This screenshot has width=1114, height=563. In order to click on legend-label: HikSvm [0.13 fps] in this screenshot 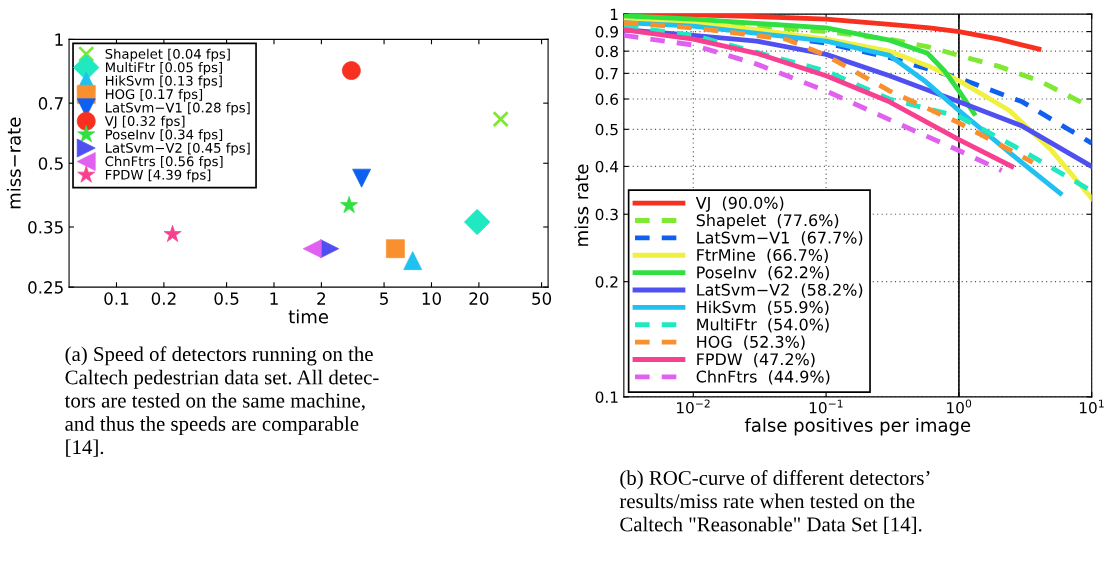, I will do `click(163, 82)`.